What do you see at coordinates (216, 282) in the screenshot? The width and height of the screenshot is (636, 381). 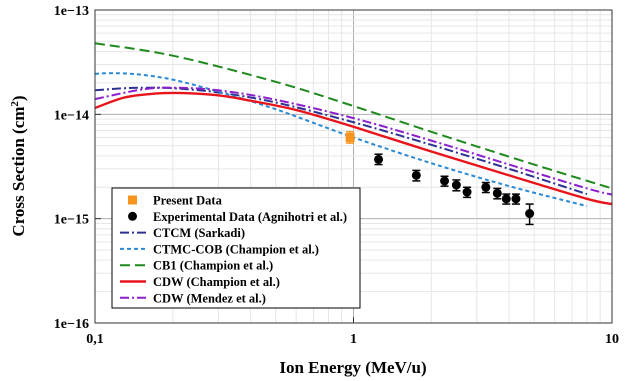 I see `legend-label: CDW (Champion et al.)` at bounding box center [216, 282].